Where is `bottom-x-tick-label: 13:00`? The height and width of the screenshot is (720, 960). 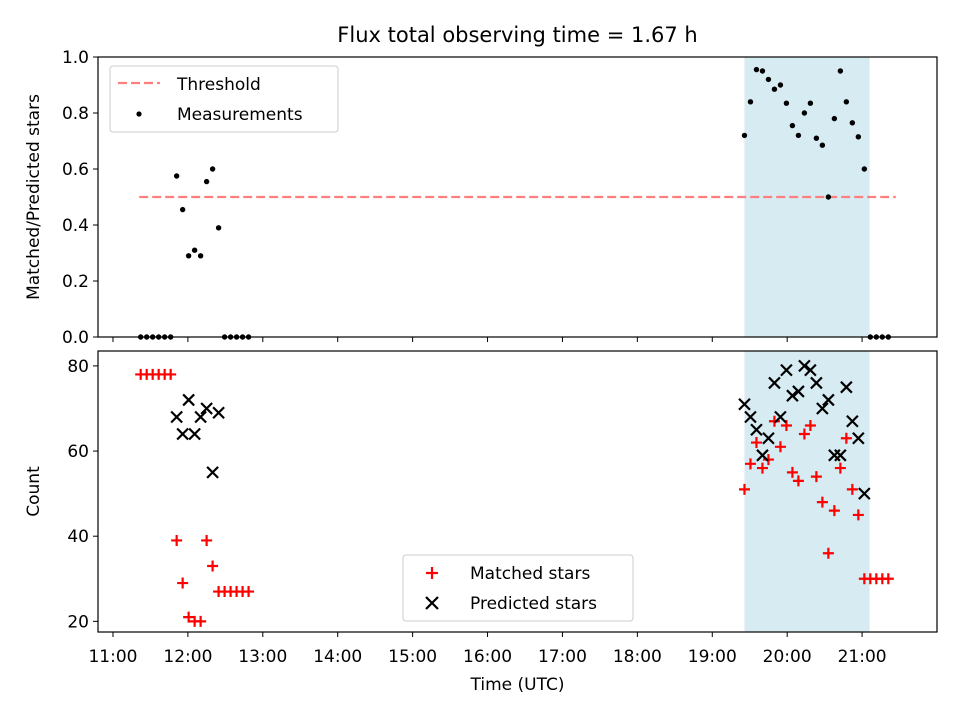
bottom-x-tick-label: 13:00 is located at coordinates (262, 657).